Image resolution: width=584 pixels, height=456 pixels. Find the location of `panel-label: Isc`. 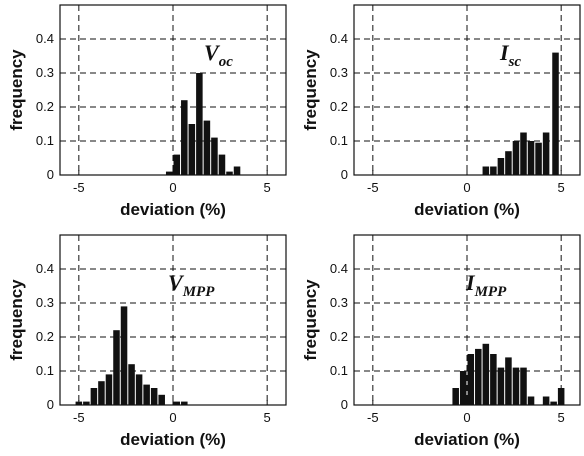

panel-label: Isc is located at coordinates (510, 55).